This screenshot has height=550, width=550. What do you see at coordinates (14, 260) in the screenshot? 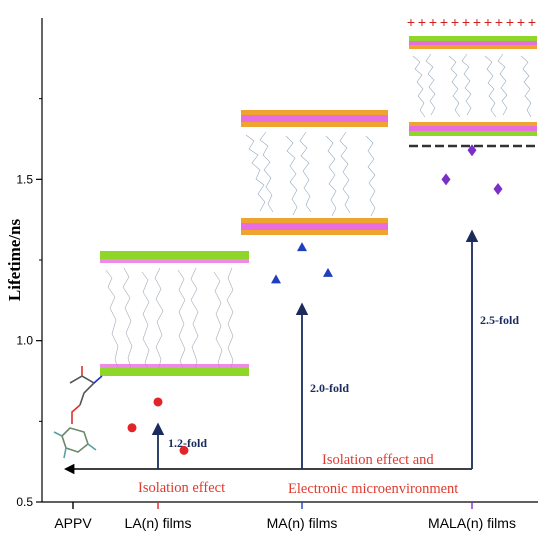
I see `y-axis-label: Lifetime/ns` at bounding box center [14, 260].